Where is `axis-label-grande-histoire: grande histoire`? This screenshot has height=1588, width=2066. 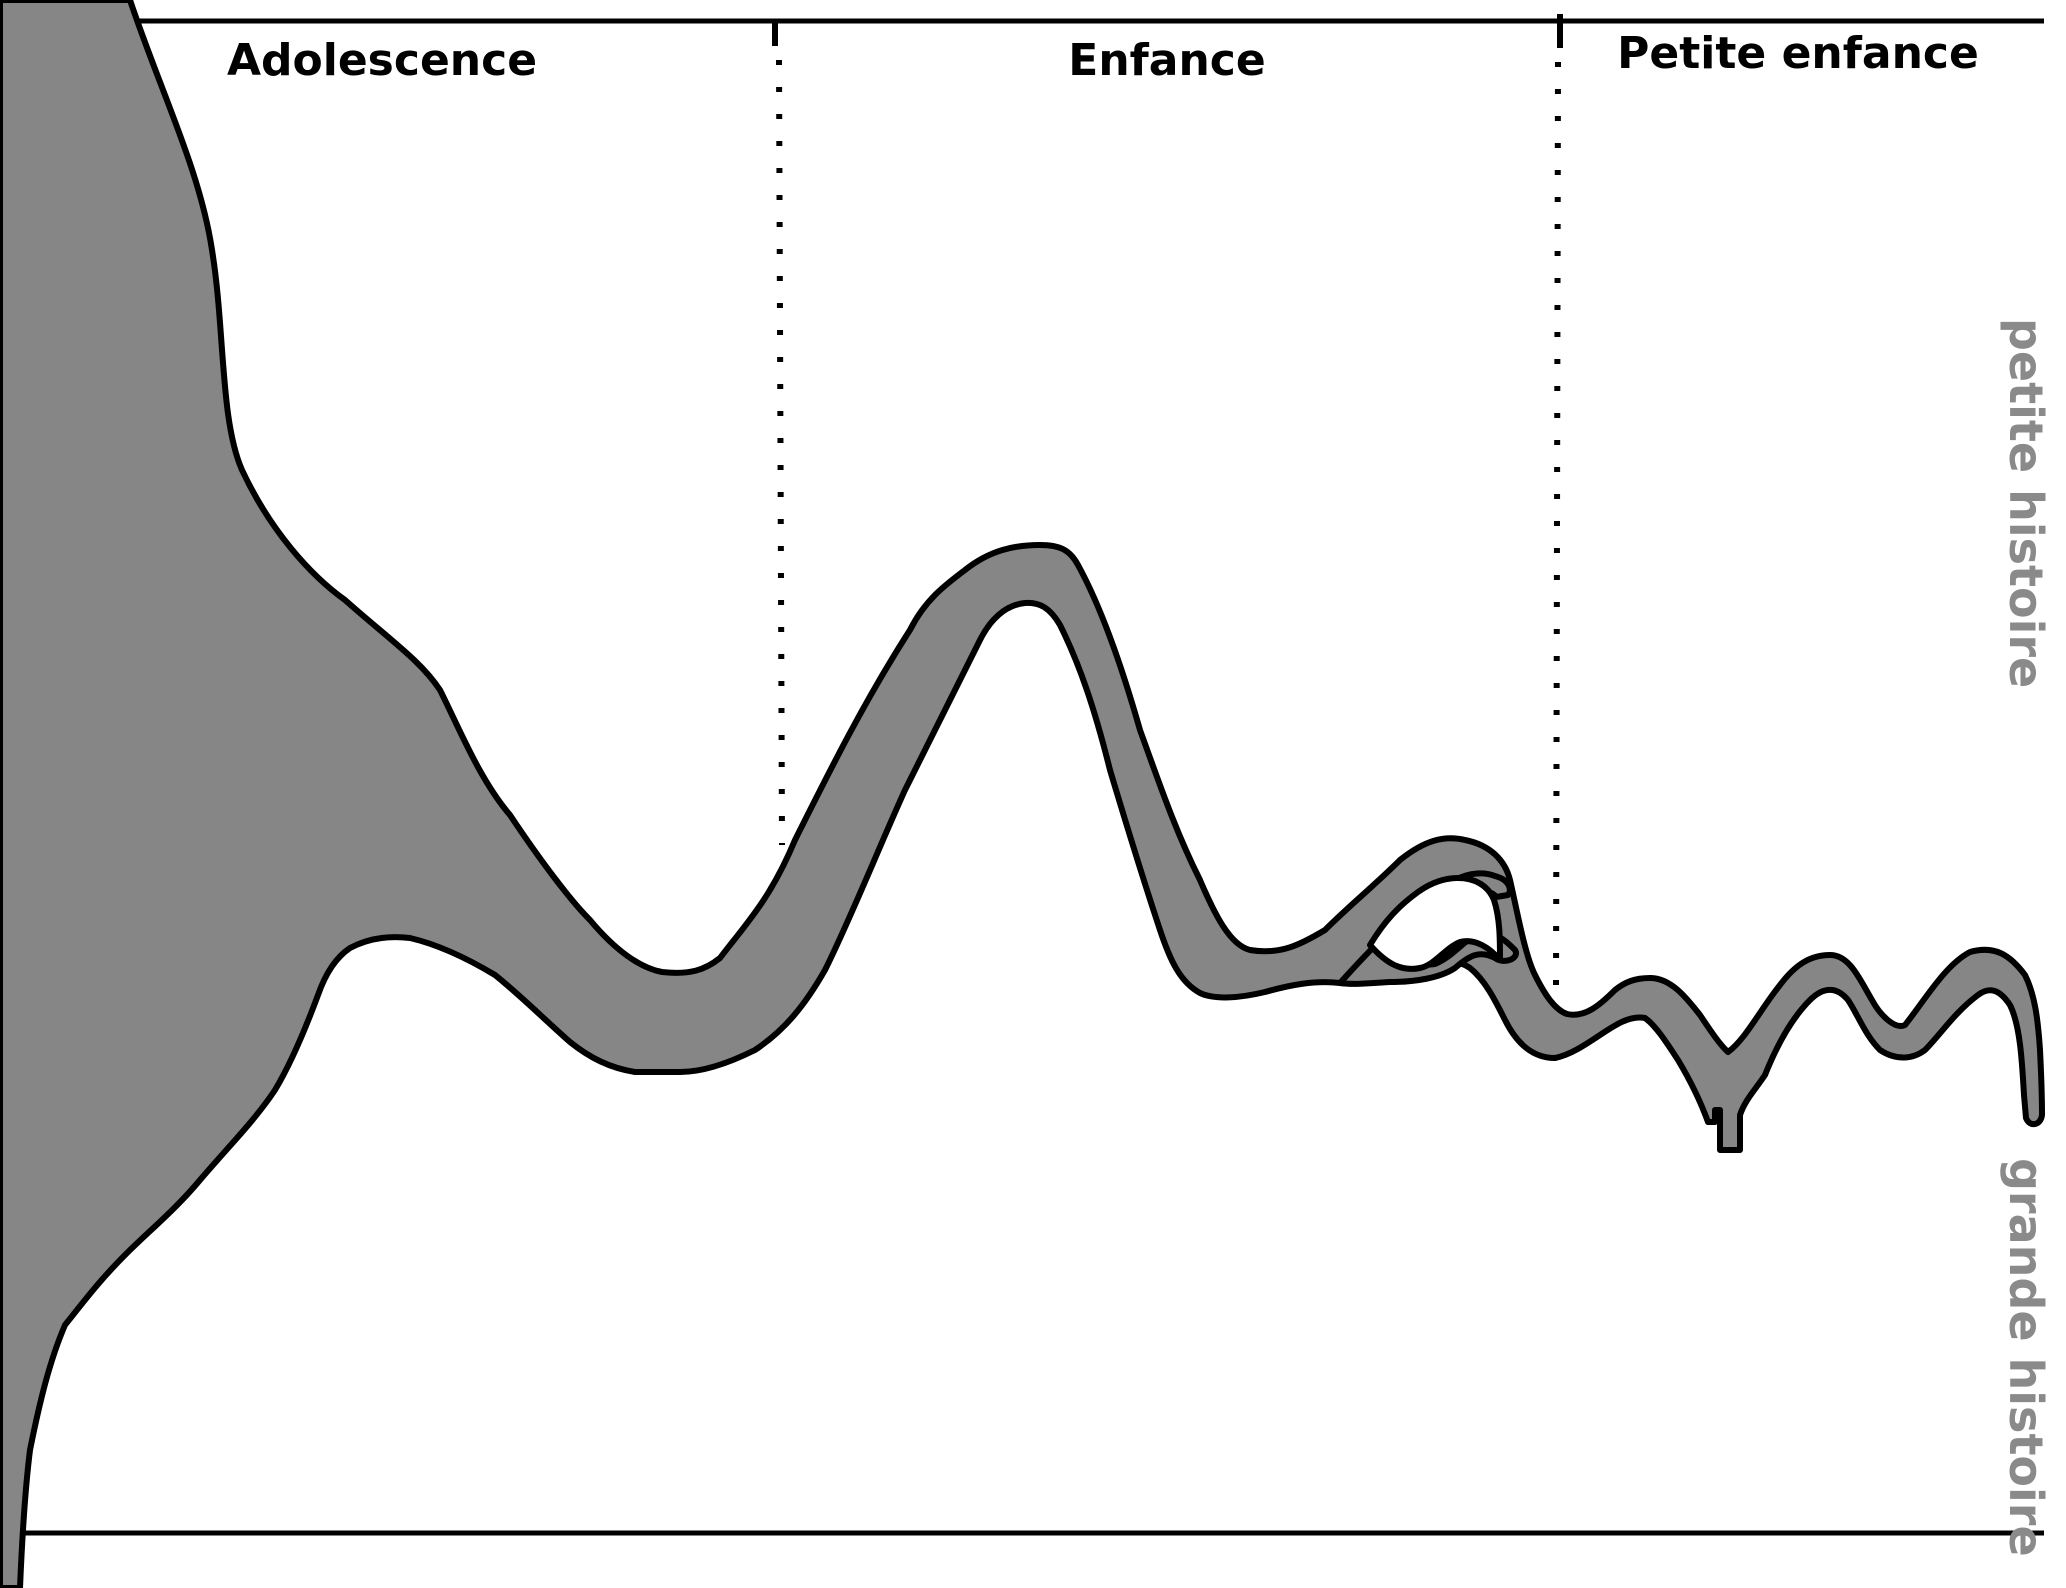 axis-label-grande-histoire: grande histoire is located at coordinates (2026, 1357).